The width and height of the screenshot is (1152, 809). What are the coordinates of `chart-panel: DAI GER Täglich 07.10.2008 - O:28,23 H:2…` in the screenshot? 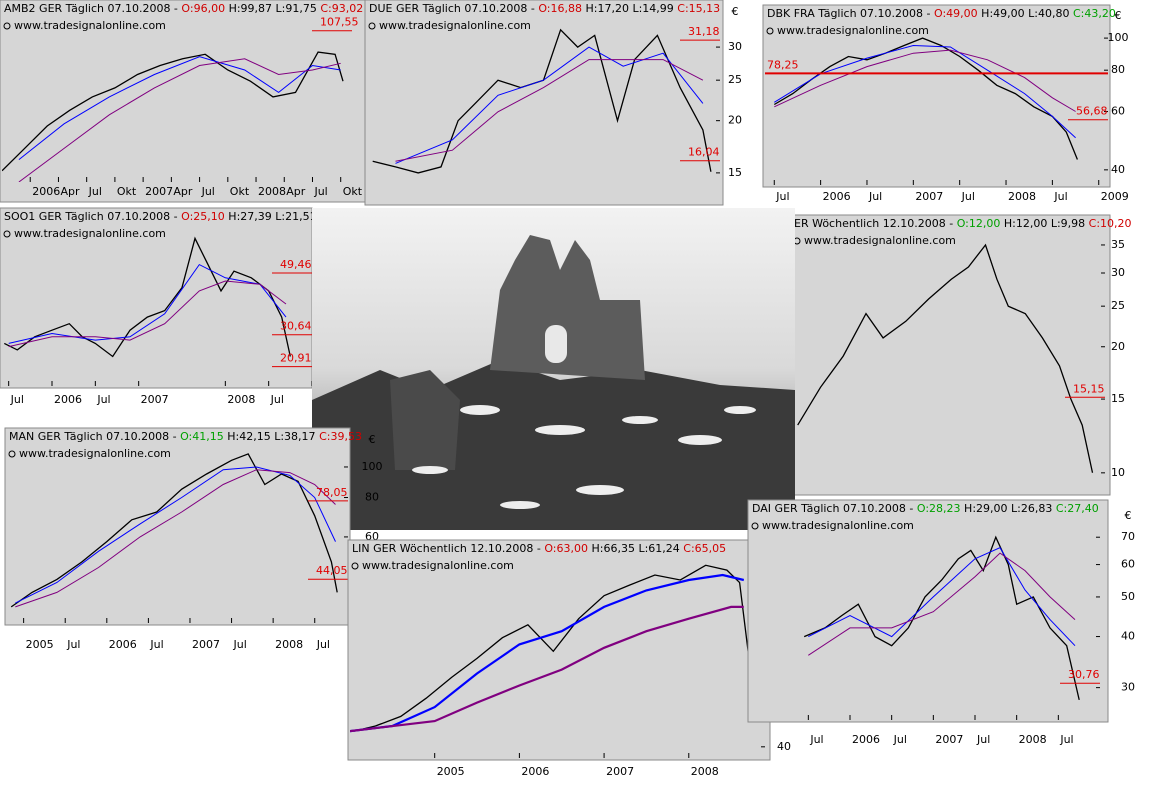 It's located at (941, 622).